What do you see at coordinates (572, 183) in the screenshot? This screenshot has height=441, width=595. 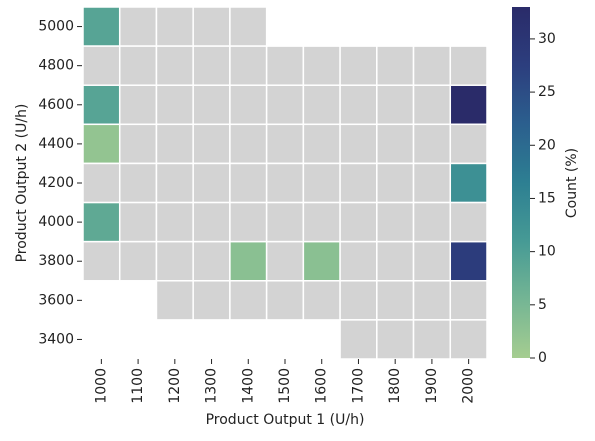 I see `colorbar-title: Count (%)` at bounding box center [572, 183].